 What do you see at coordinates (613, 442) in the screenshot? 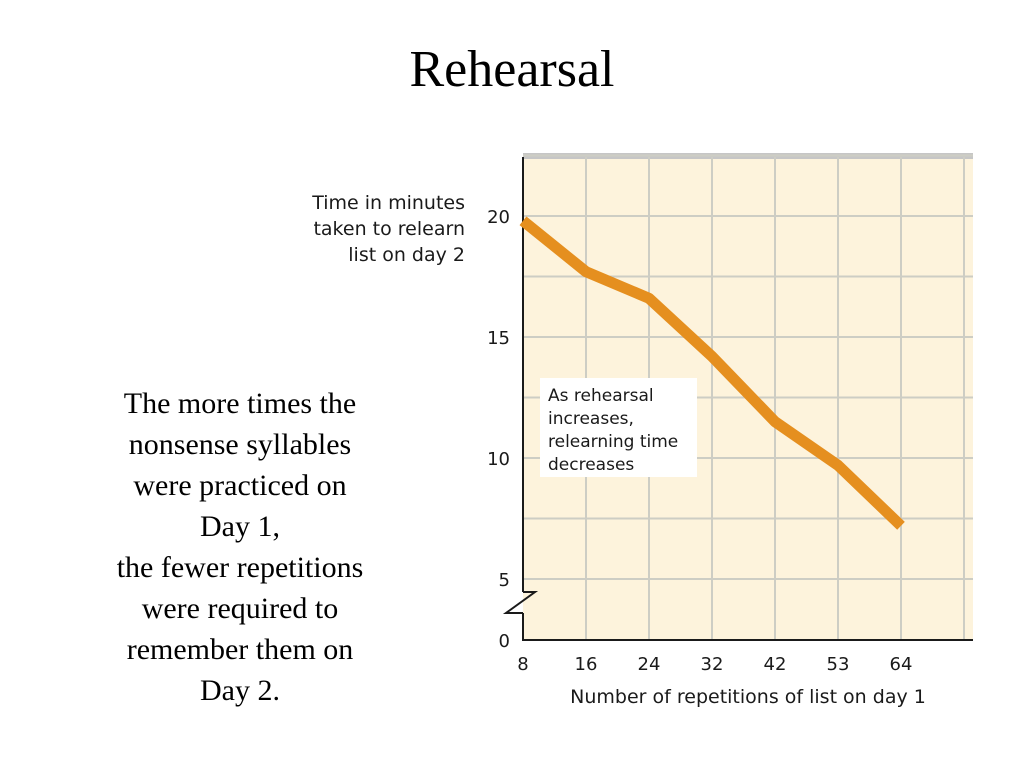
I see `annotation-line: relearning time` at bounding box center [613, 442].